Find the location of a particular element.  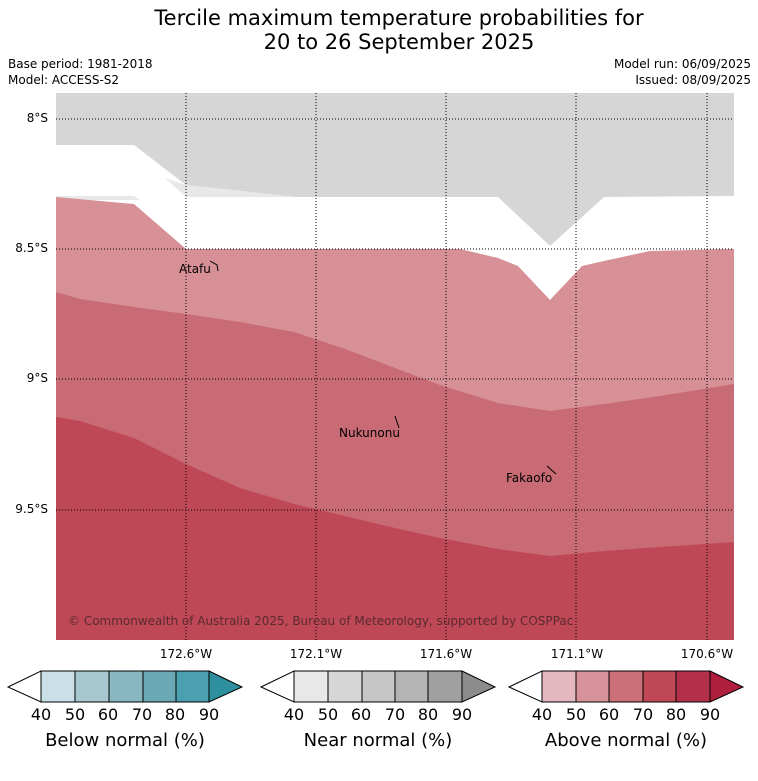

lon-label-170.6W: 170.6°W is located at coordinates (707, 654).